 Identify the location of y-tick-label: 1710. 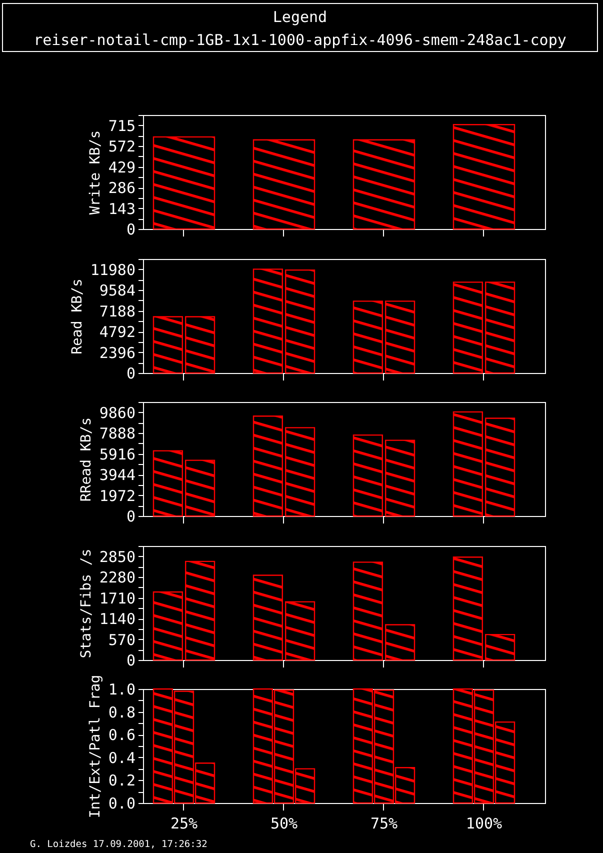
(117, 597).